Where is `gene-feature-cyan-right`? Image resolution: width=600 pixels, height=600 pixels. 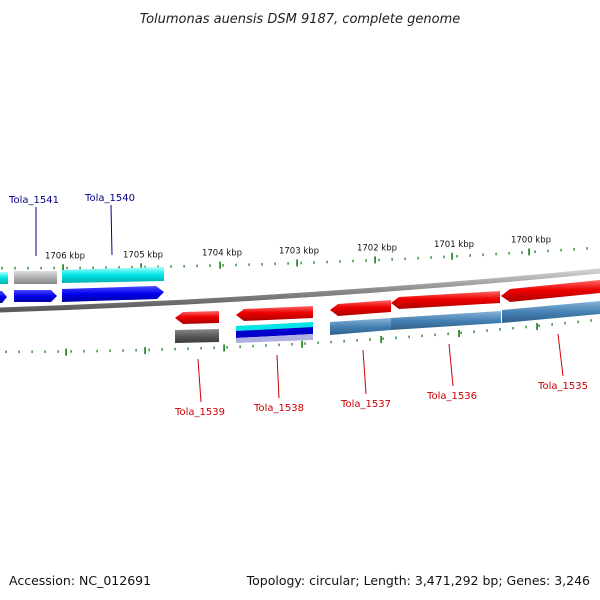
gene-feature-cyan-right is located at coordinates (113, 275).